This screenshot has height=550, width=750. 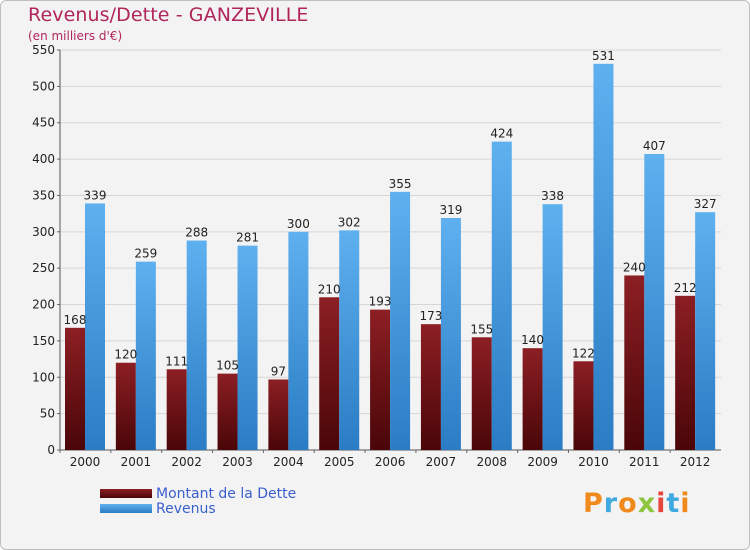 What do you see at coordinates (552, 327) in the screenshot?
I see `bar-revenus-2009` at bounding box center [552, 327].